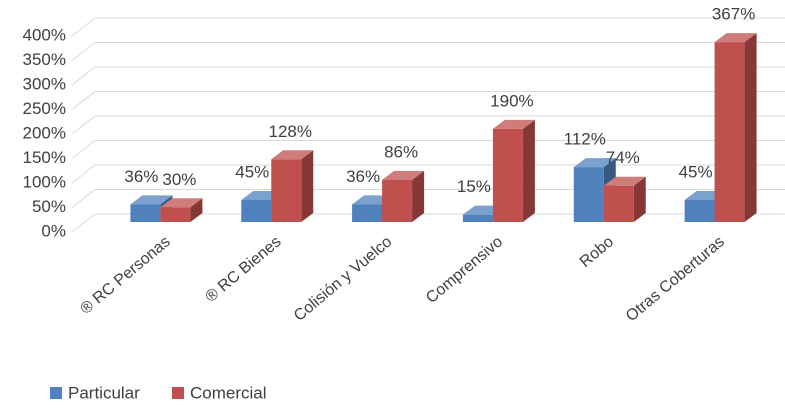 The height and width of the screenshot is (408, 785). What do you see at coordinates (597, 252) in the screenshot?
I see `x-tick-label: Robo` at bounding box center [597, 252].